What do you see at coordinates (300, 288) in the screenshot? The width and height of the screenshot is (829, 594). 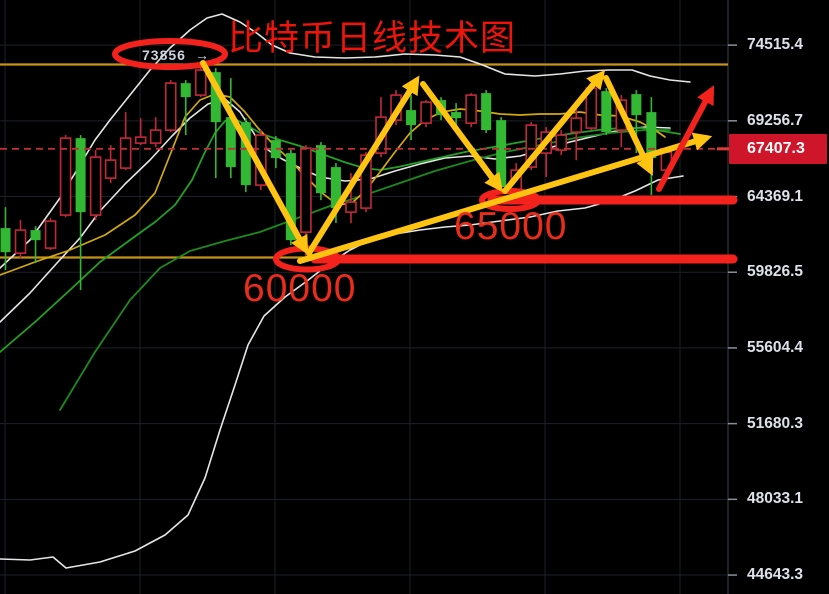 I see `support-label-60000: 60000` at bounding box center [300, 288].